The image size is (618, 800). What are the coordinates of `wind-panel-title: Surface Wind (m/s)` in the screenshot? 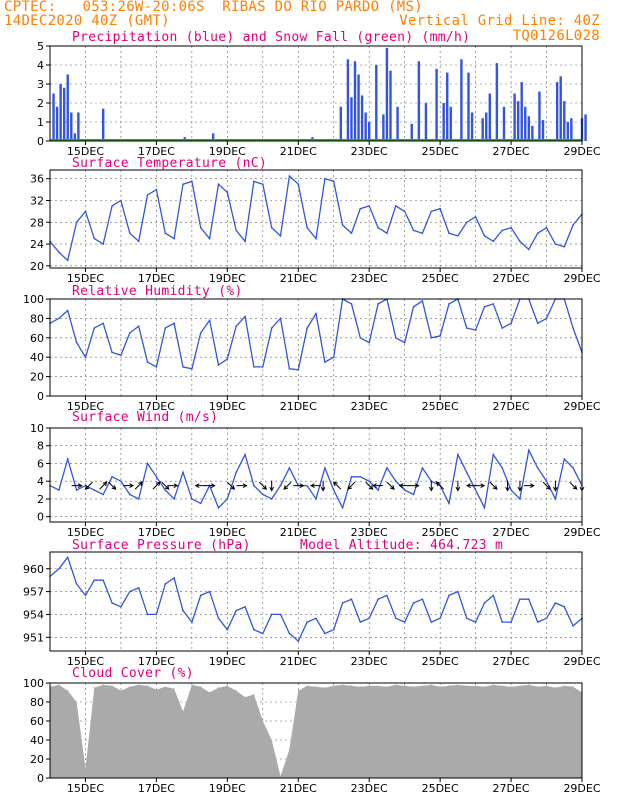 It's located at (145, 417).